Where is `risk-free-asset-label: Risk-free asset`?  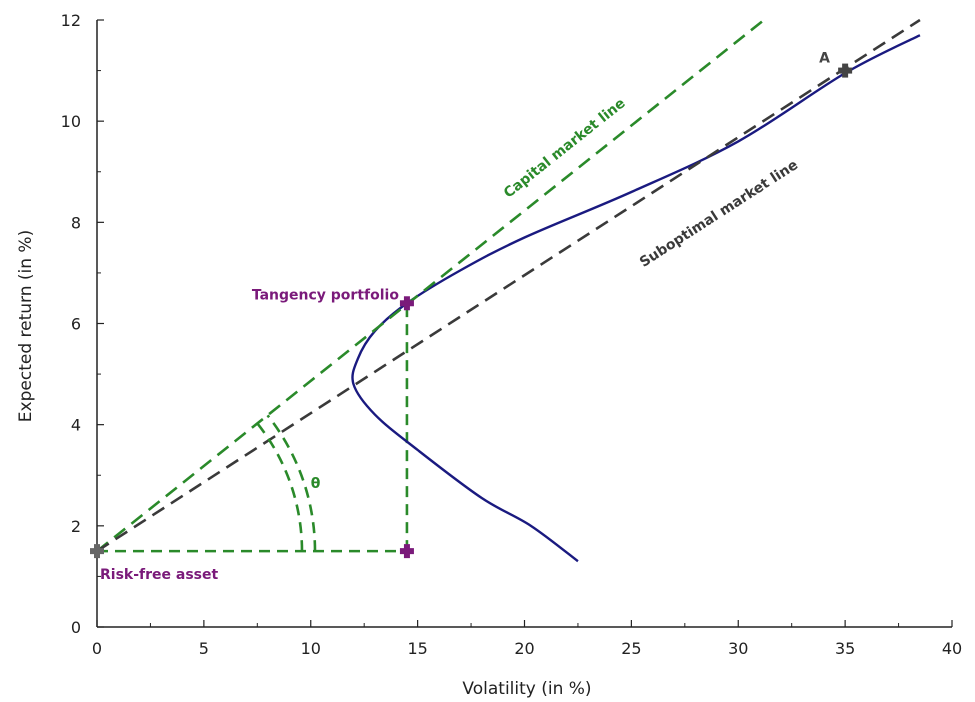 risk-free-asset-label: Risk-free asset is located at coordinates (159, 575).